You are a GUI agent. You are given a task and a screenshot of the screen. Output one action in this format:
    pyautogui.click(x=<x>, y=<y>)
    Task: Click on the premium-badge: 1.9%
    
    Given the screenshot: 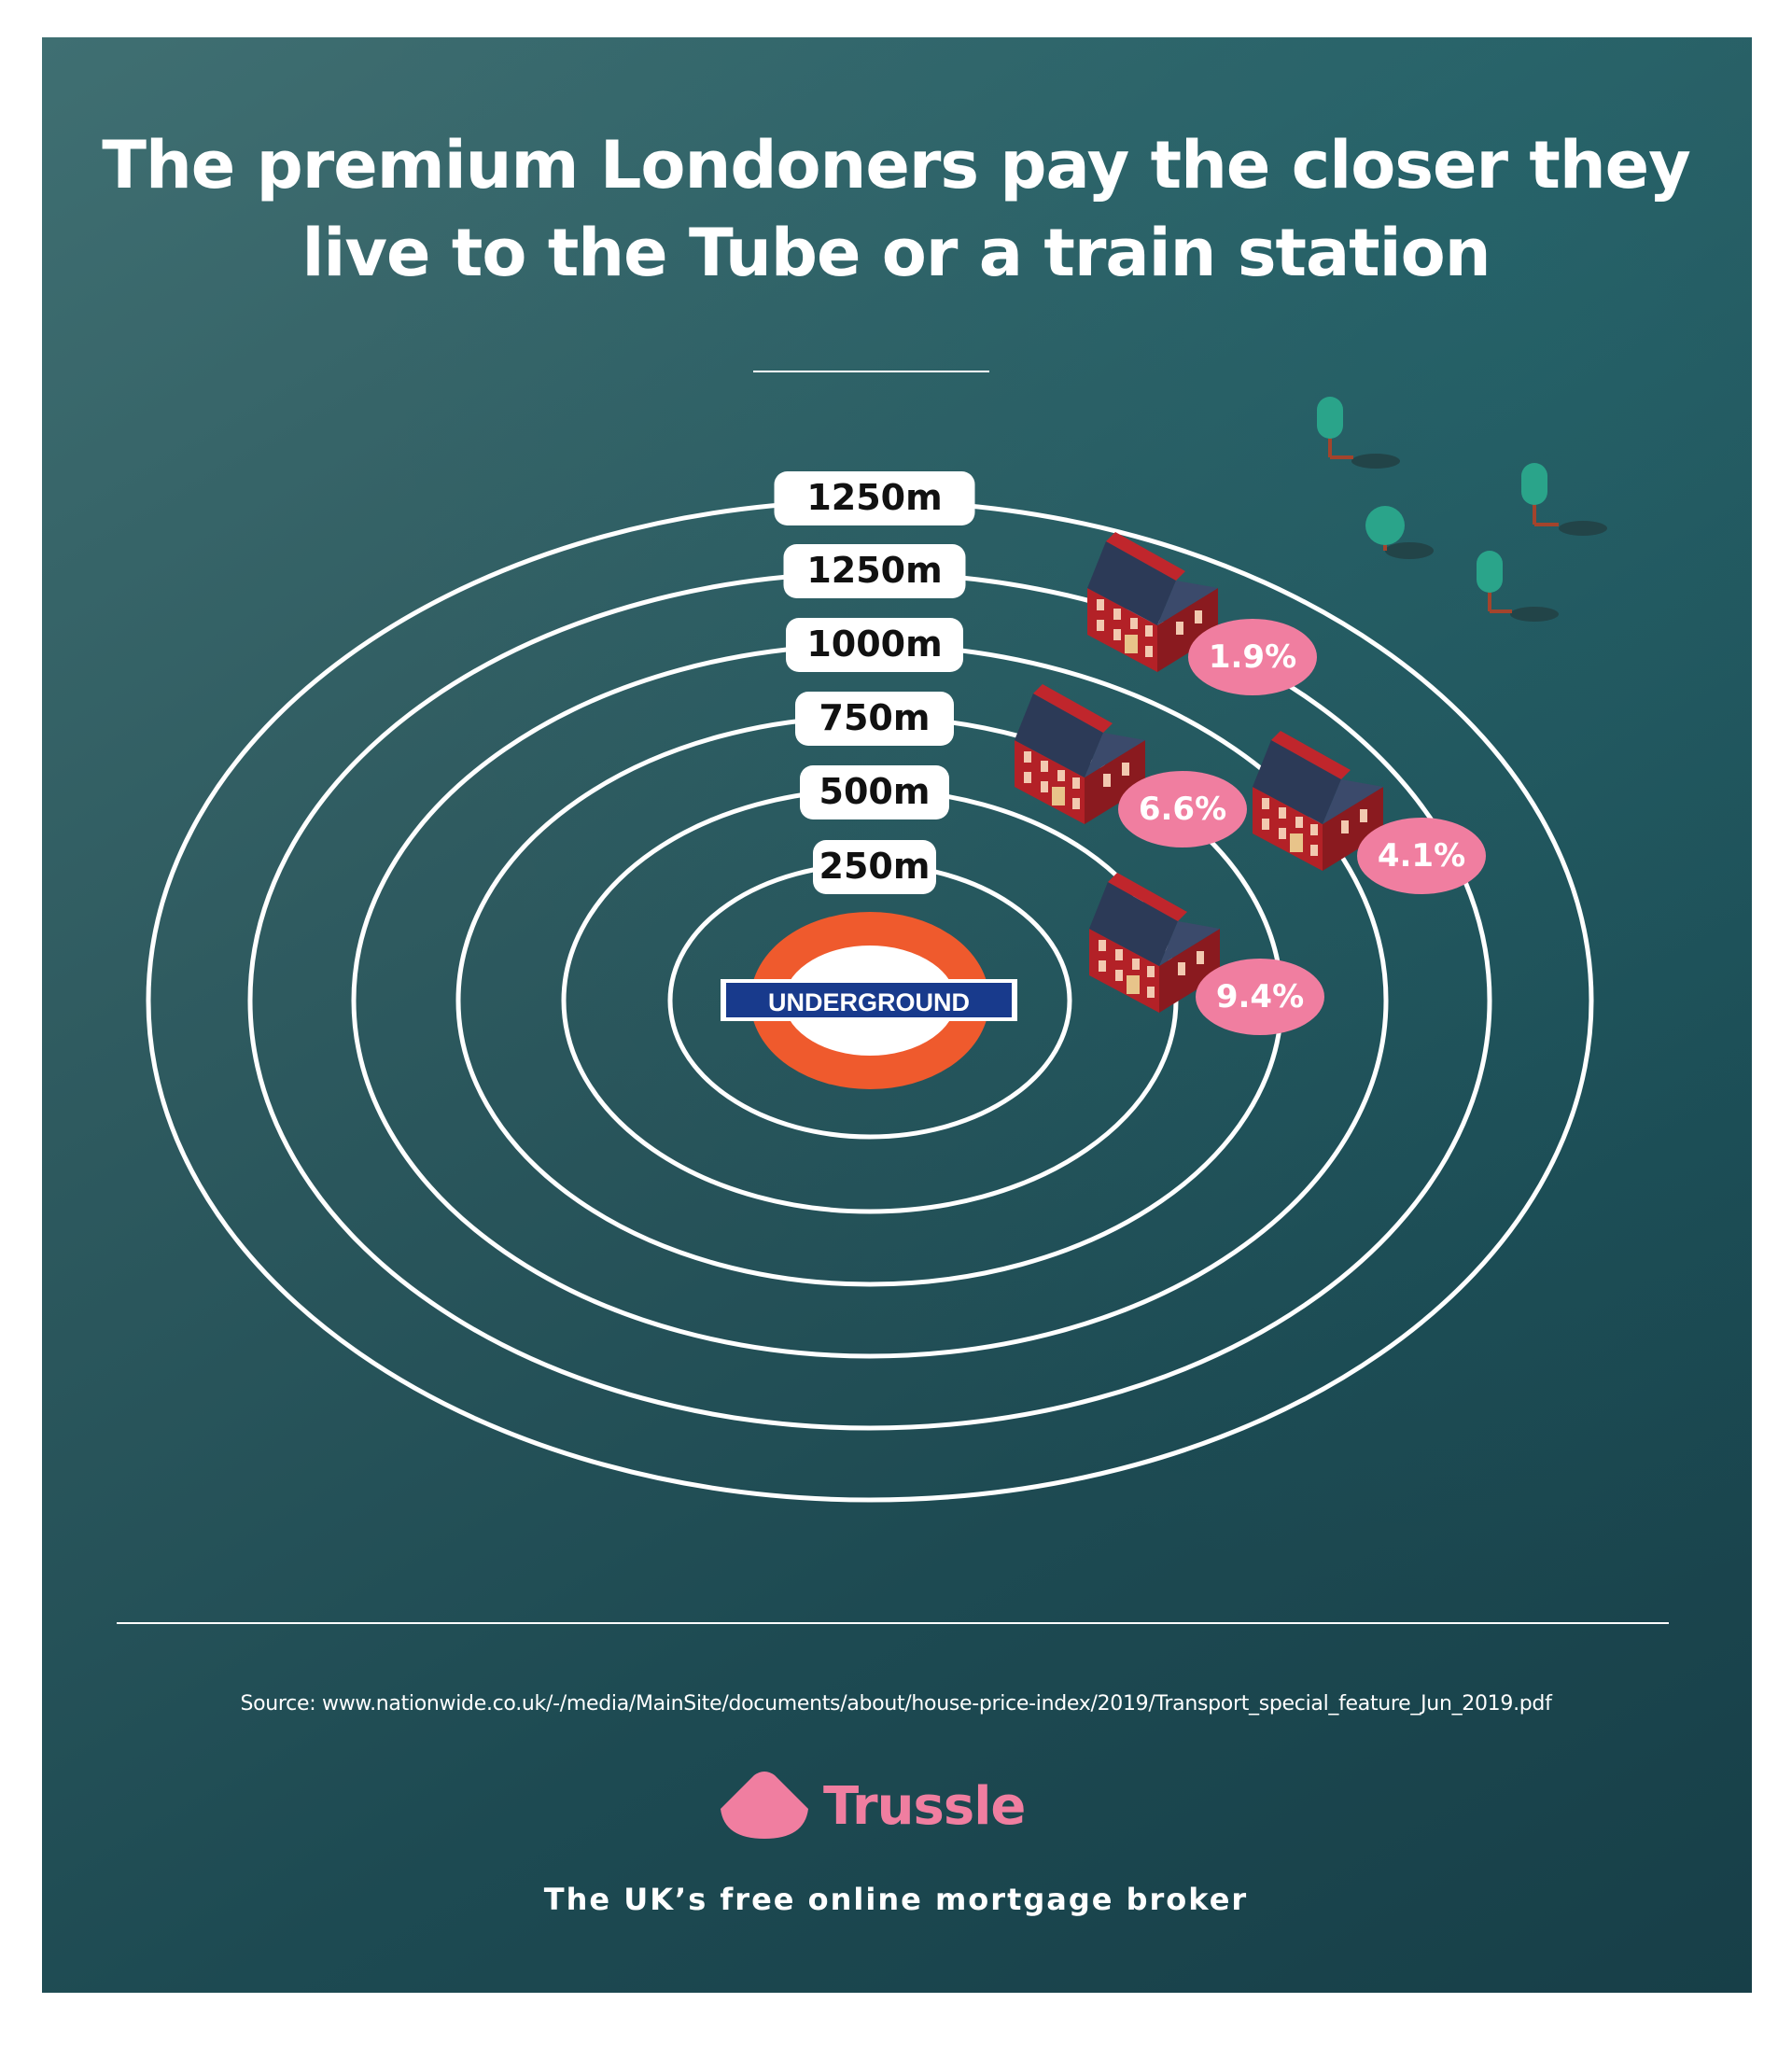 What is the action you would take?
    pyautogui.click(x=1252, y=657)
    